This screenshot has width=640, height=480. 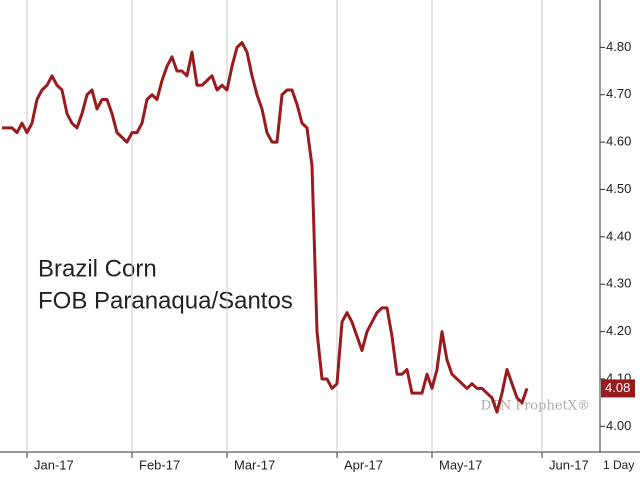 I want to click on y-tick-label: 4.00, so click(x=618, y=425).